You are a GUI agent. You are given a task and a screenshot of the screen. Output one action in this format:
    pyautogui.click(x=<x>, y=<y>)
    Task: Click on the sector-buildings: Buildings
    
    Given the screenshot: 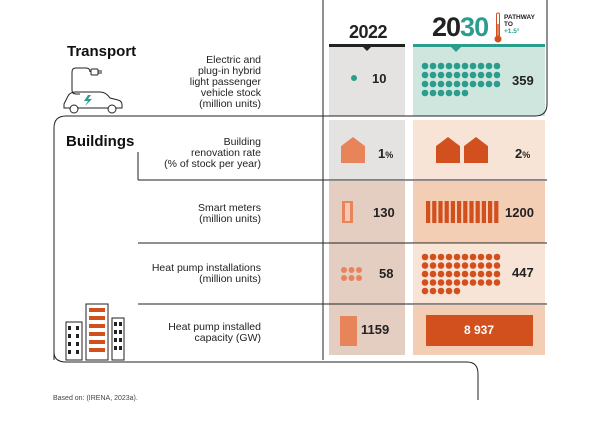 What is the action you would take?
    pyautogui.click(x=100, y=141)
    